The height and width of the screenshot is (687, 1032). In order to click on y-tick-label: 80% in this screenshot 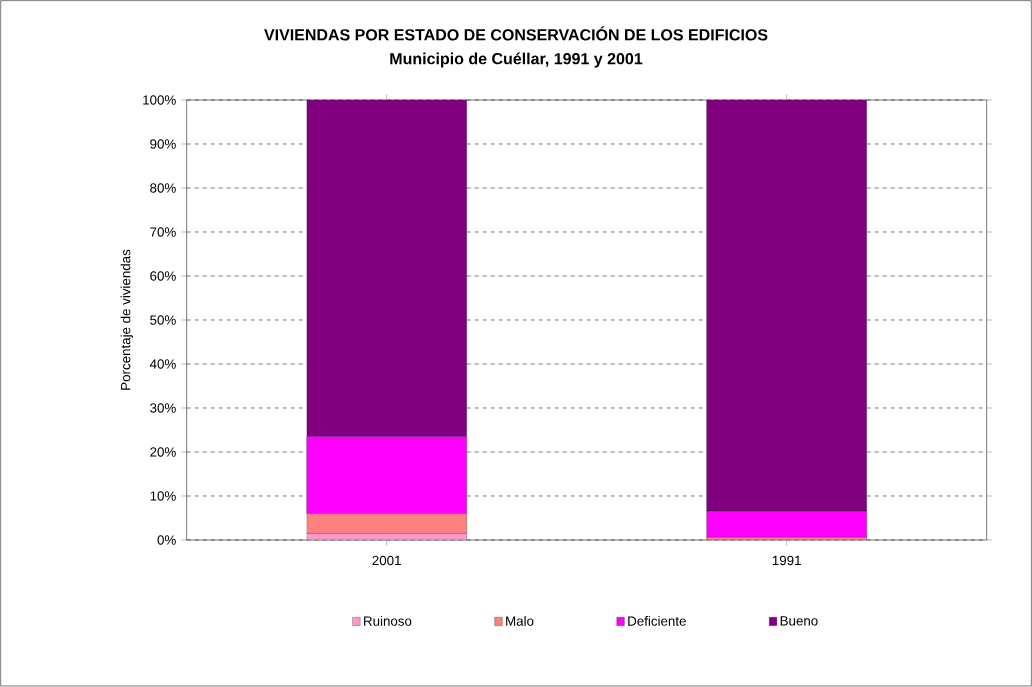, I will do `click(163, 188)`.